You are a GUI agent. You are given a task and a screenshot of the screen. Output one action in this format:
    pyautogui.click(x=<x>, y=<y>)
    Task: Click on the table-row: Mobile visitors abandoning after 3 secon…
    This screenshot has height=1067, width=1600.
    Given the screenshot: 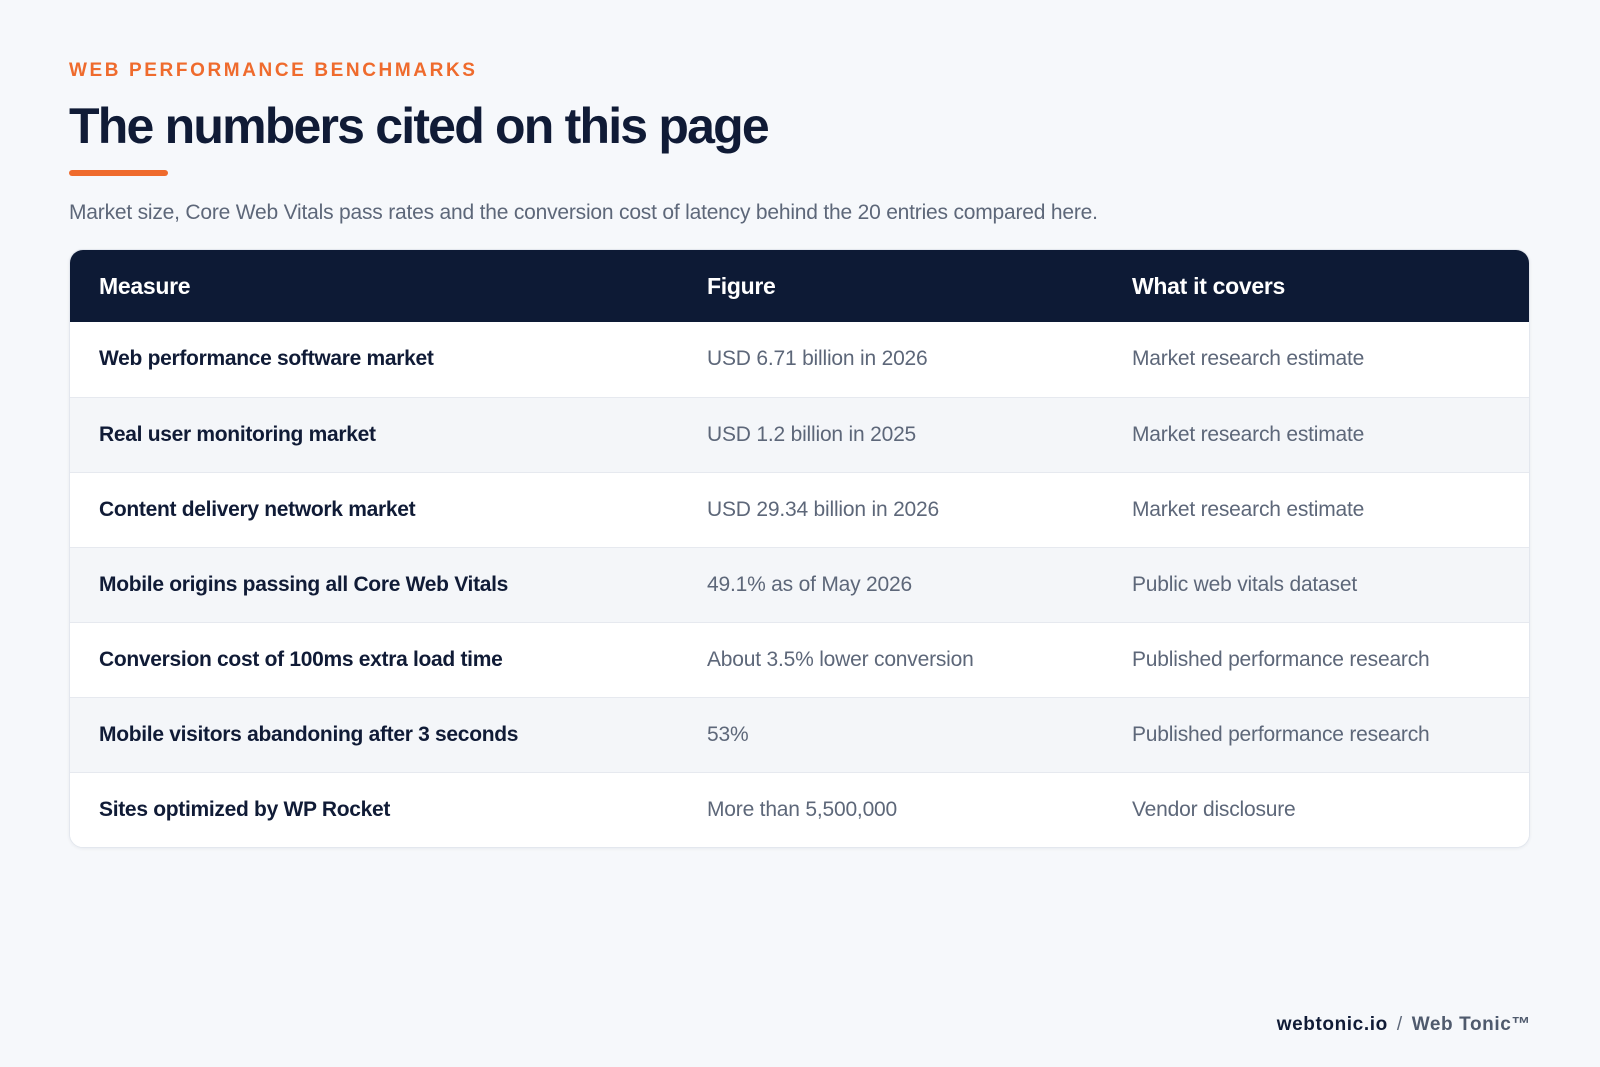 What is the action you would take?
    pyautogui.click(x=799, y=734)
    